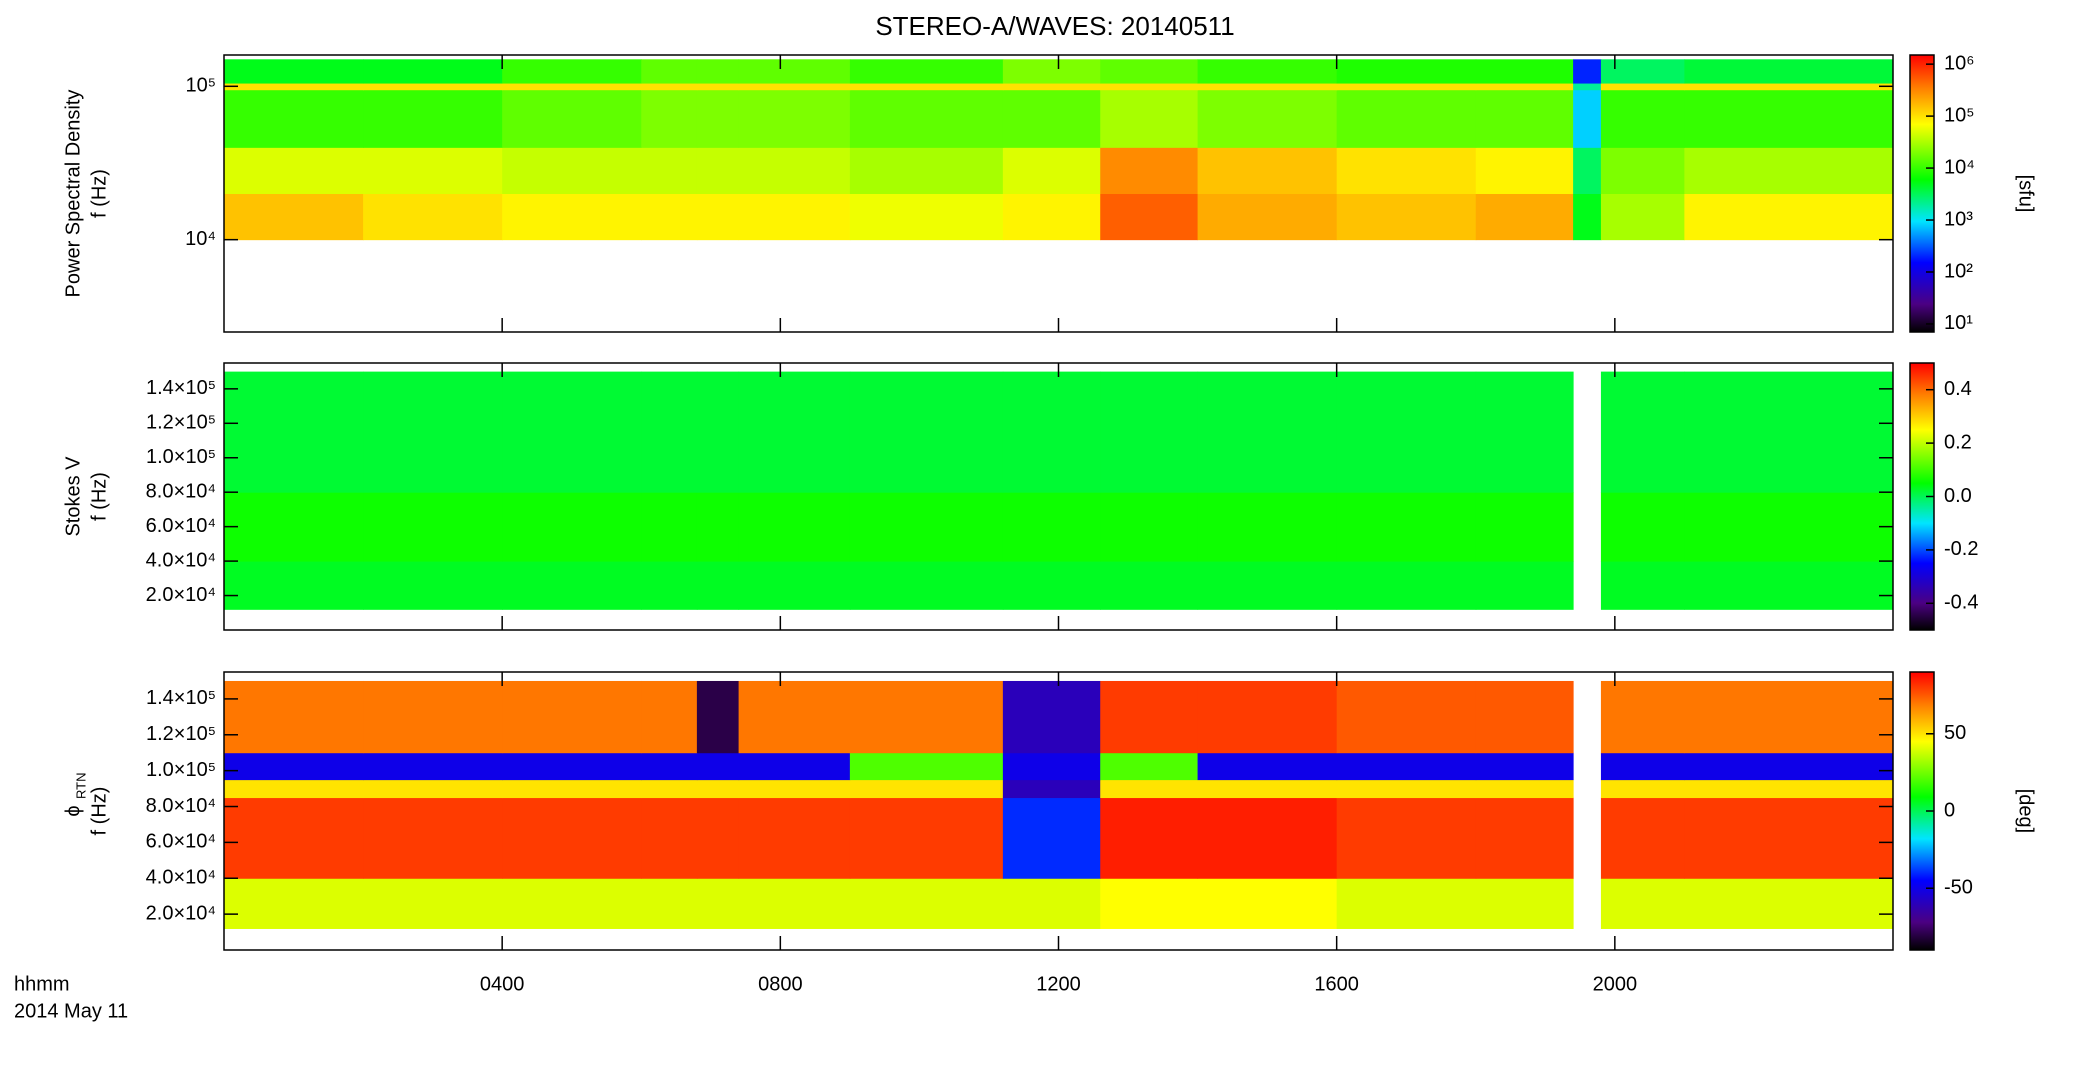  Describe the element at coordinates (200, 239) in the screenshot. I see `y-tick-label: 10⁴` at that location.